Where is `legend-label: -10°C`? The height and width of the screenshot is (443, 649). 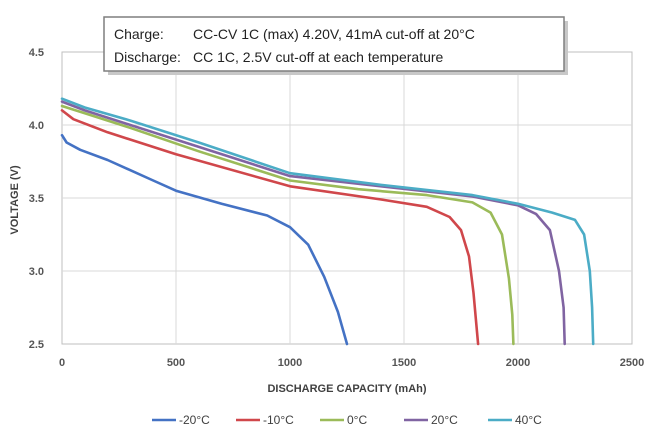
legend-label: -10°C is located at coordinates (278, 420).